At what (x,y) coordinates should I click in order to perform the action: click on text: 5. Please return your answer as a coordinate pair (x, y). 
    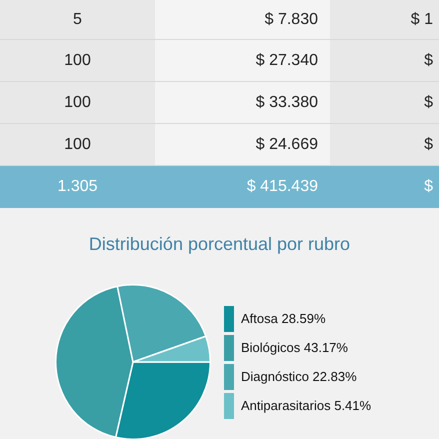
    Looking at the image, I should click on (77, 19).